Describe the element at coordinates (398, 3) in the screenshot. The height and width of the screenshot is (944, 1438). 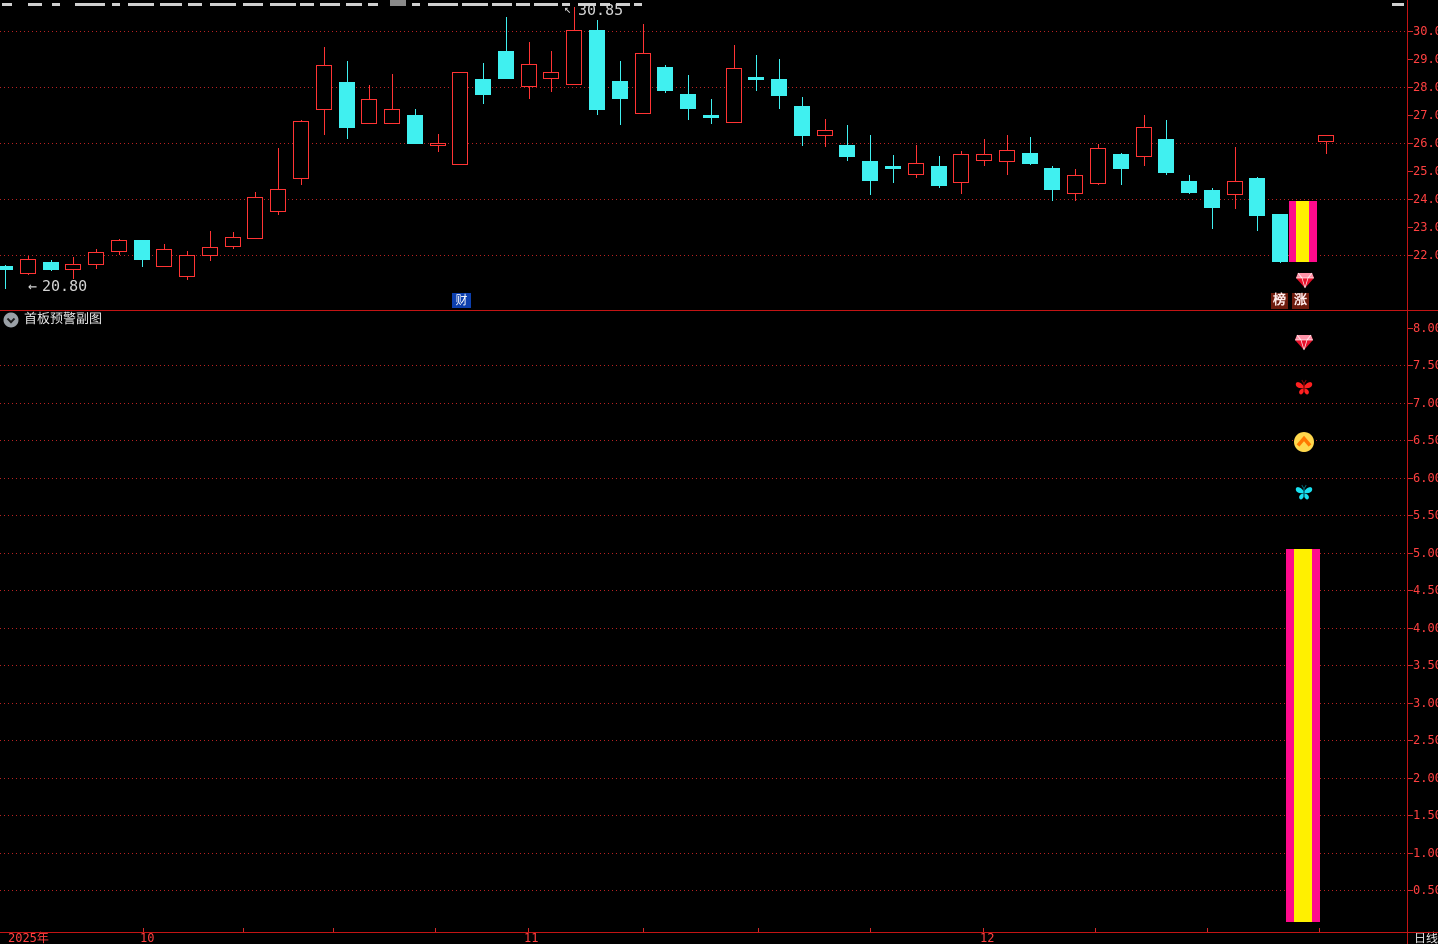
I see `clipped-logo-fragment` at that location.